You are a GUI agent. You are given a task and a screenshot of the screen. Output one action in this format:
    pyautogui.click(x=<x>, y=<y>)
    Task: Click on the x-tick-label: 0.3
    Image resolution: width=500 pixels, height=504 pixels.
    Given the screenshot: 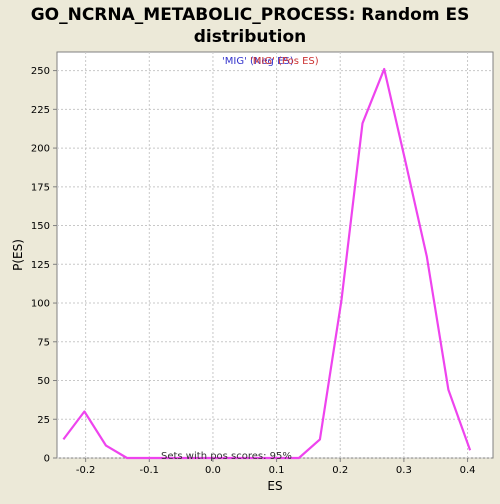 What is the action you would take?
    pyautogui.click(x=404, y=470)
    